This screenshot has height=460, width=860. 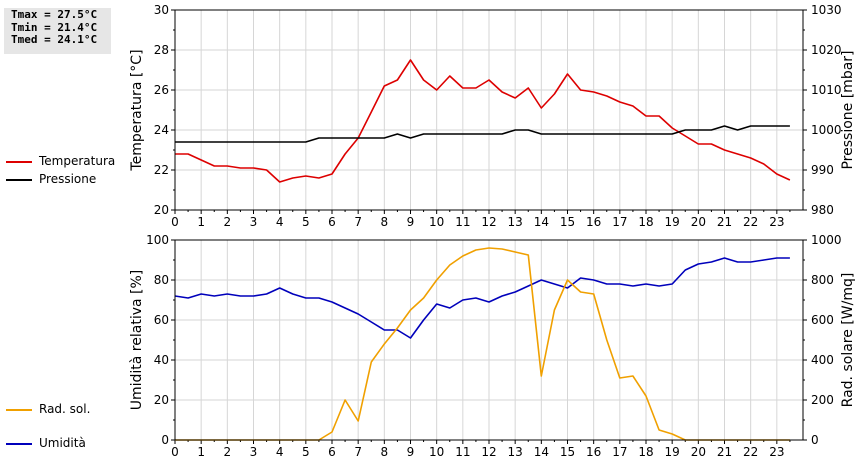 I want to click on y-tick-label: 60, so click(x=161, y=320).